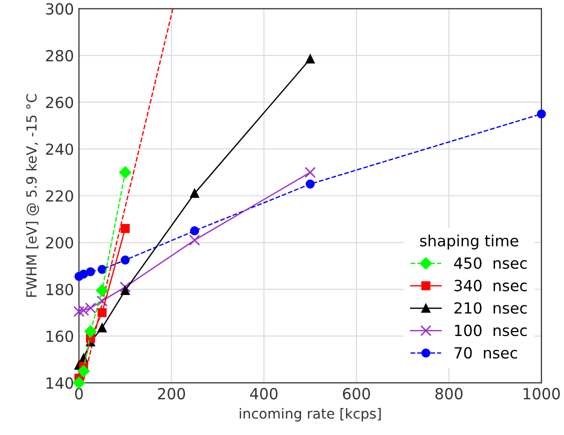 This screenshot has height=435, width=564. What do you see at coordinates (172, 394) in the screenshot?
I see `x-tick-label: 200` at bounding box center [172, 394].